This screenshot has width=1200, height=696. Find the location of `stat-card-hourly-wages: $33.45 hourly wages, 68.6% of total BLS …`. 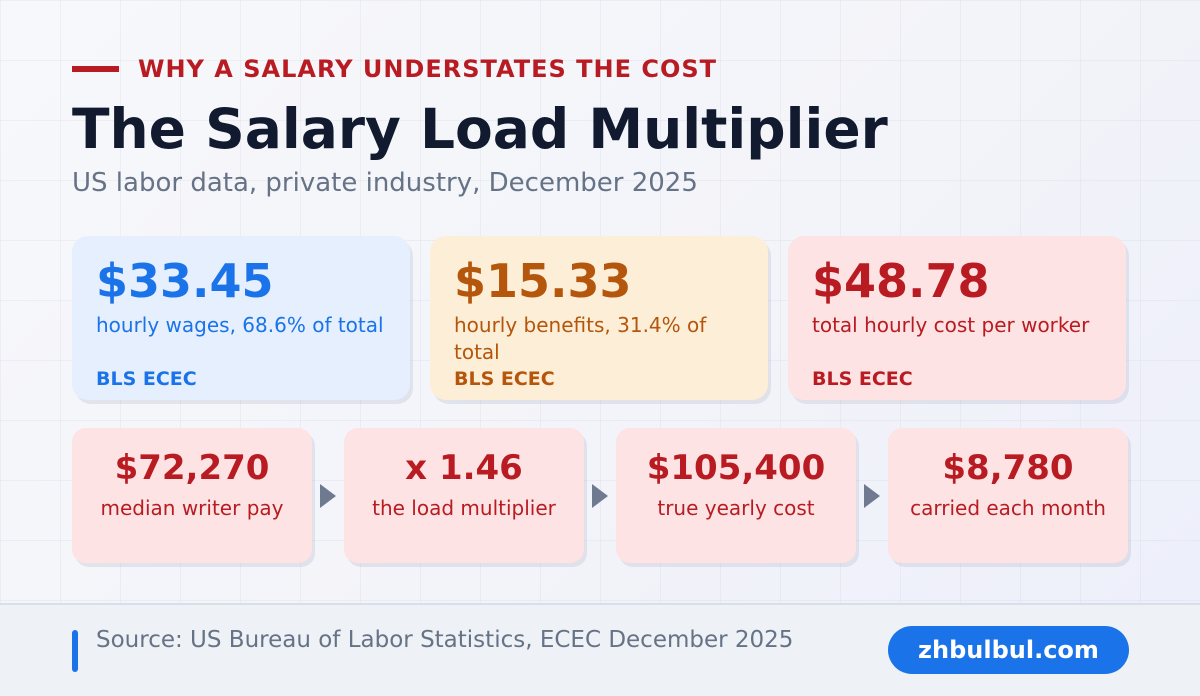

stat-card-hourly-wages: $33.45 hourly wages, 68.6% of total BLS … is located at coordinates (241, 318).